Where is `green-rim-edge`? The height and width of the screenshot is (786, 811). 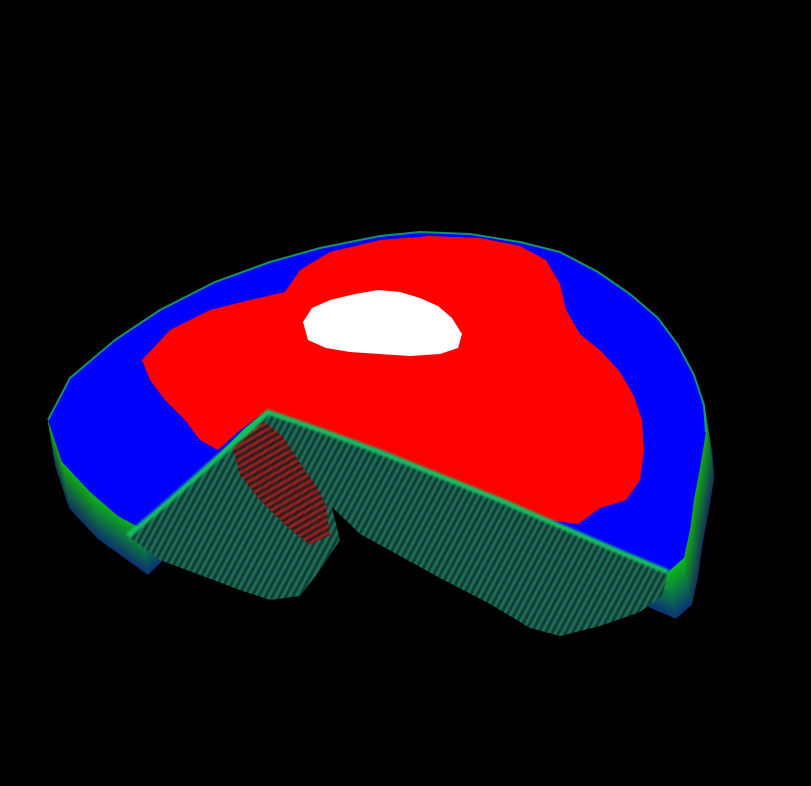 green-rim-edge is located at coordinates (397, 492).